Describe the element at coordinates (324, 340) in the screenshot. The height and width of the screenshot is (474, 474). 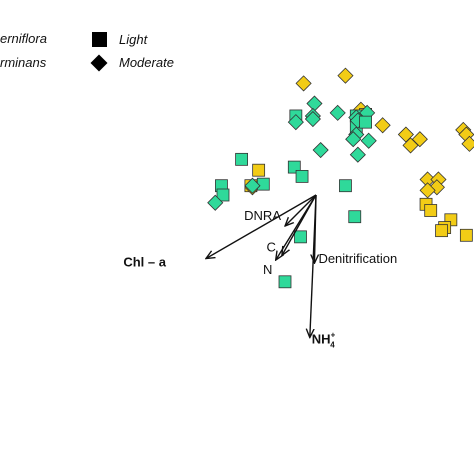
I see `vector-label: NH+ 4` at that location.